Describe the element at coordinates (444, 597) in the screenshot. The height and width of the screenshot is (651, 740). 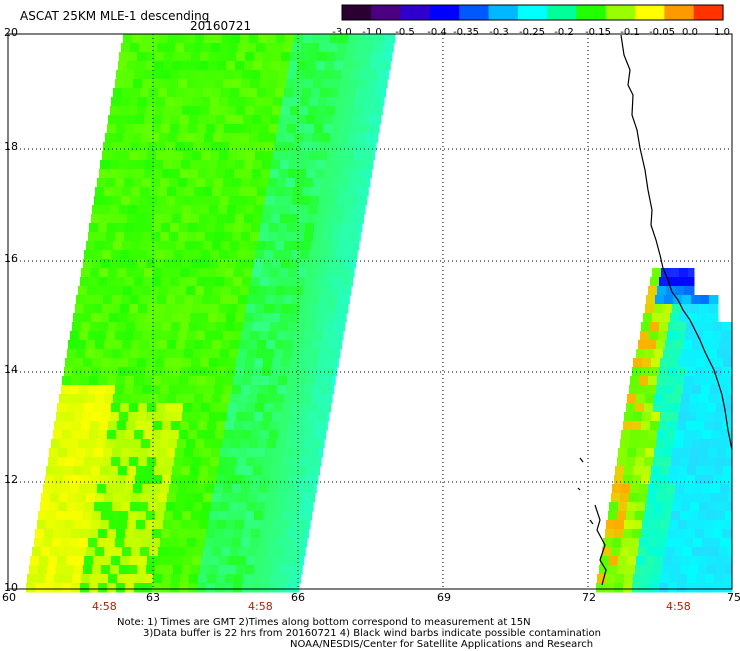
I see `lon-label-69: 69` at that location.